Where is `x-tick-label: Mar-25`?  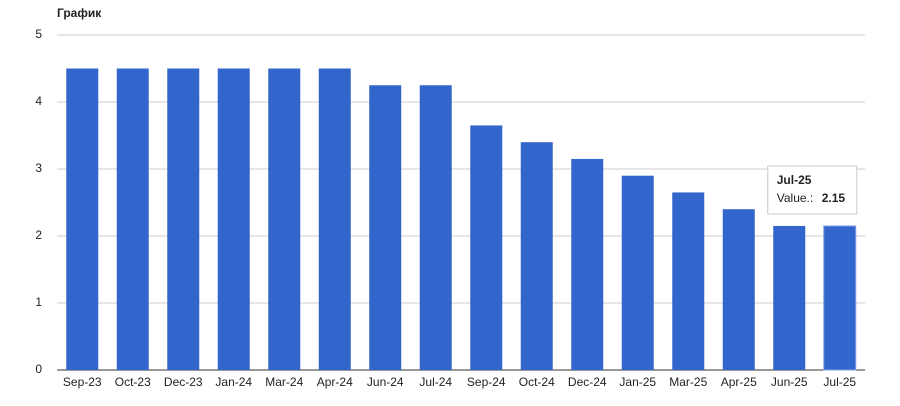
x-tick-label: Mar-25 is located at coordinates (688, 382).